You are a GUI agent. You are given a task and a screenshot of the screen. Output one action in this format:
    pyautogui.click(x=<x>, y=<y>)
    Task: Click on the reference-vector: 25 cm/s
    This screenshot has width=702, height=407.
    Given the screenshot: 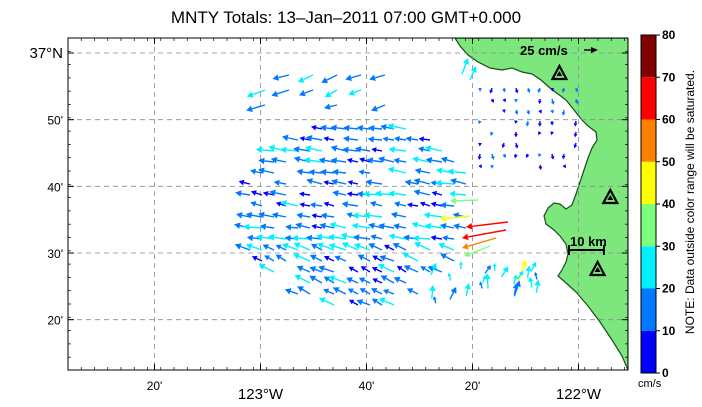 What is the action you would take?
    pyautogui.click(x=559, y=50)
    